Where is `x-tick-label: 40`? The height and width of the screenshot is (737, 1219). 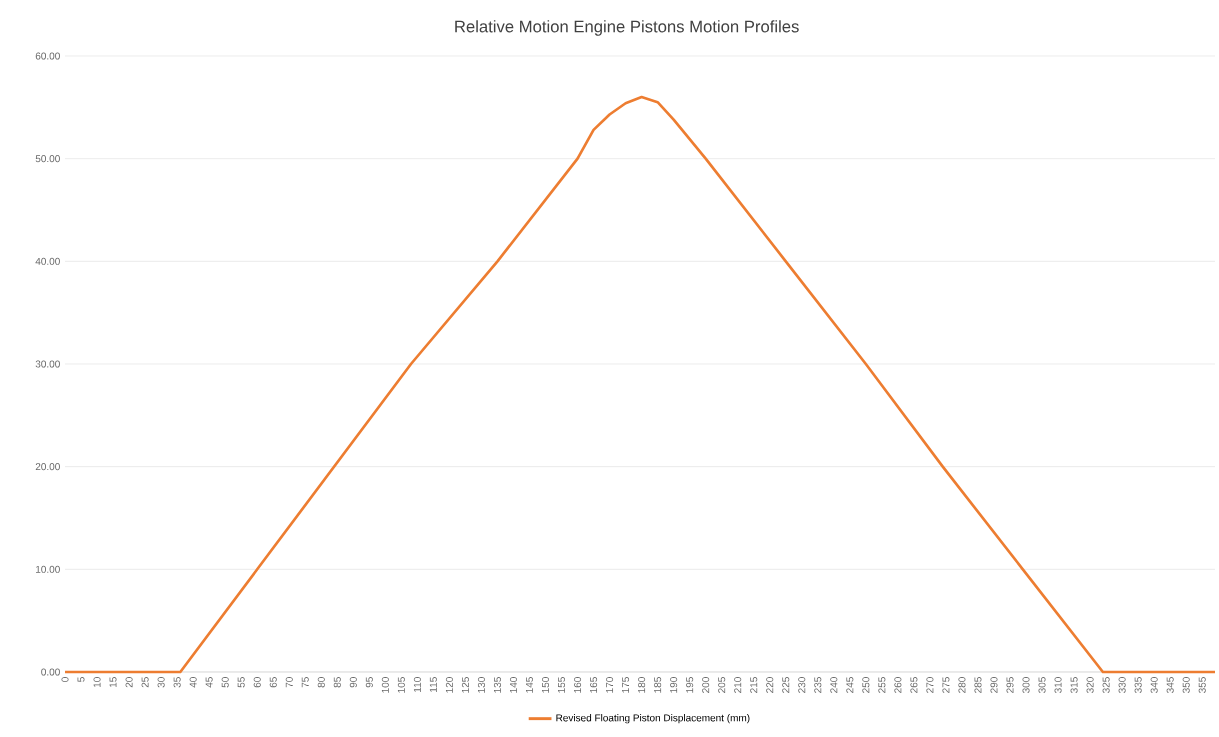
x-tick-label: 40 is located at coordinates (193, 682).